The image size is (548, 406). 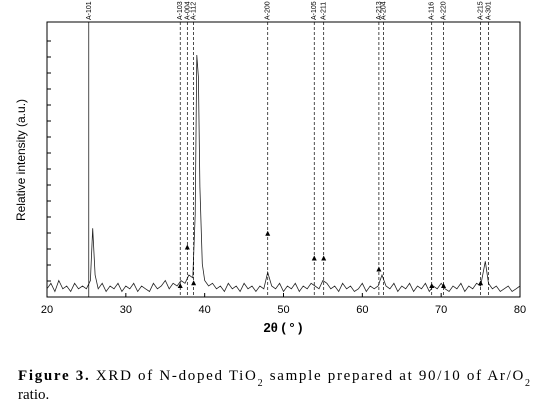 What do you see at coordinates (194, 11) in the screenshot?
I see `peak-label: A-112` at bounding box center [194, 11].